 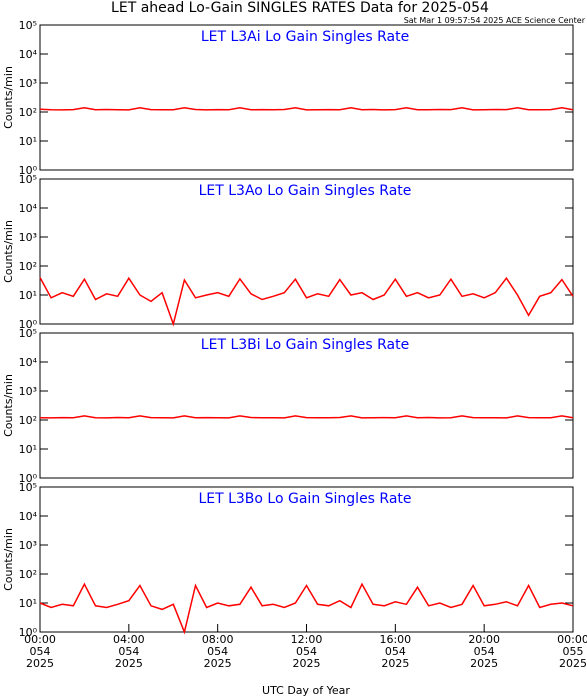 What do you see at coordinates (305, 37) in the screenshot?
I see `panel-title: LET L3Ai Lo Gain Singles Rate` at bounding box center [305, 37].